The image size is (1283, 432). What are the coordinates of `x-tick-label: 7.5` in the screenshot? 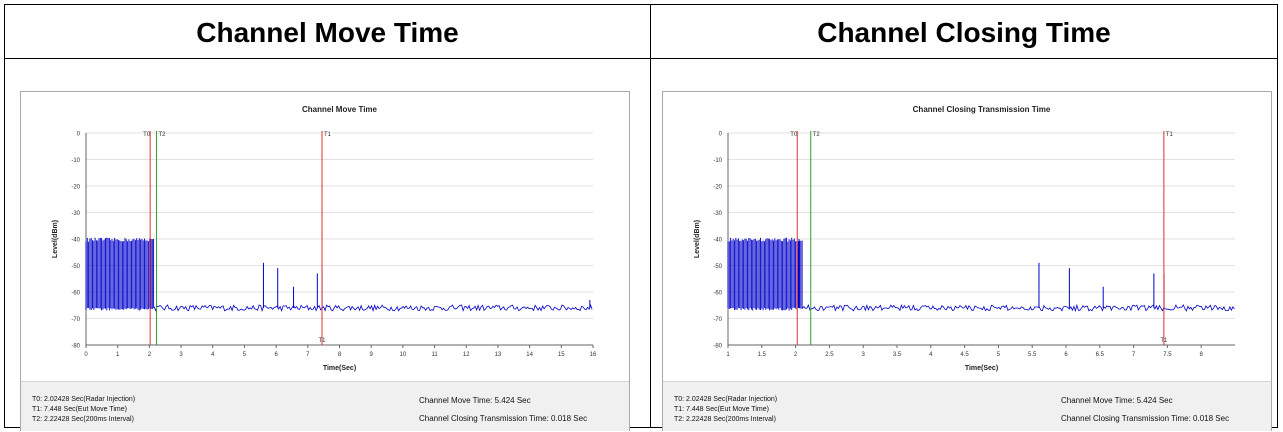 It's located at (1167, 355).